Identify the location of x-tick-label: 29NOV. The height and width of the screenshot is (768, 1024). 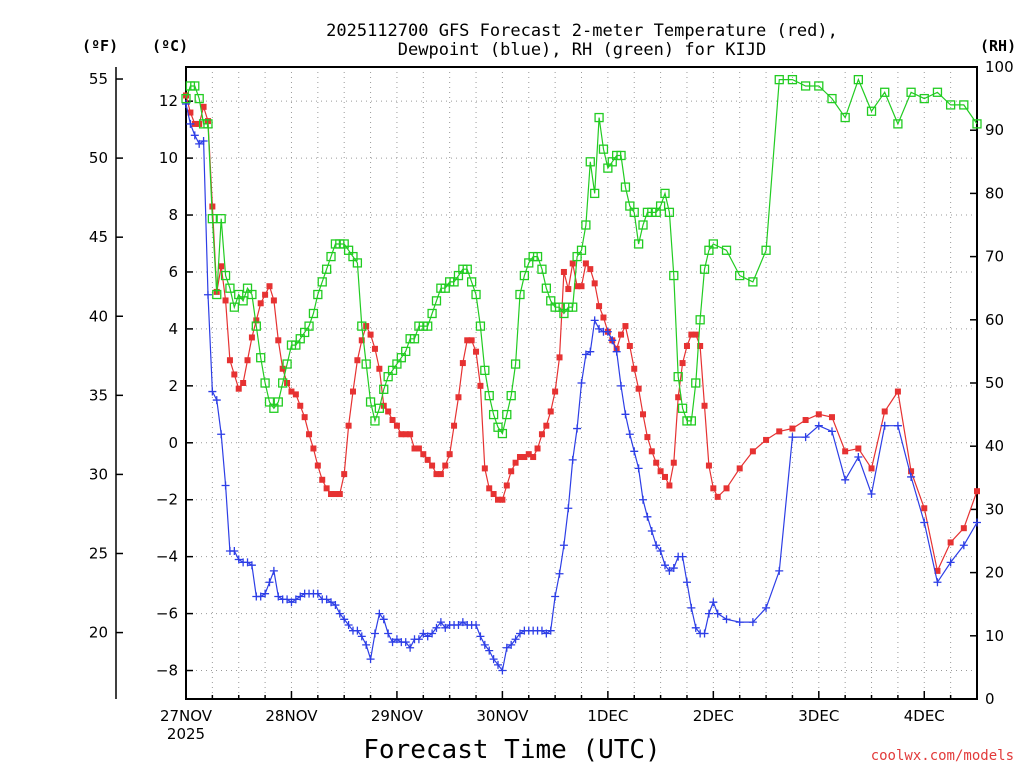
(397, 716).